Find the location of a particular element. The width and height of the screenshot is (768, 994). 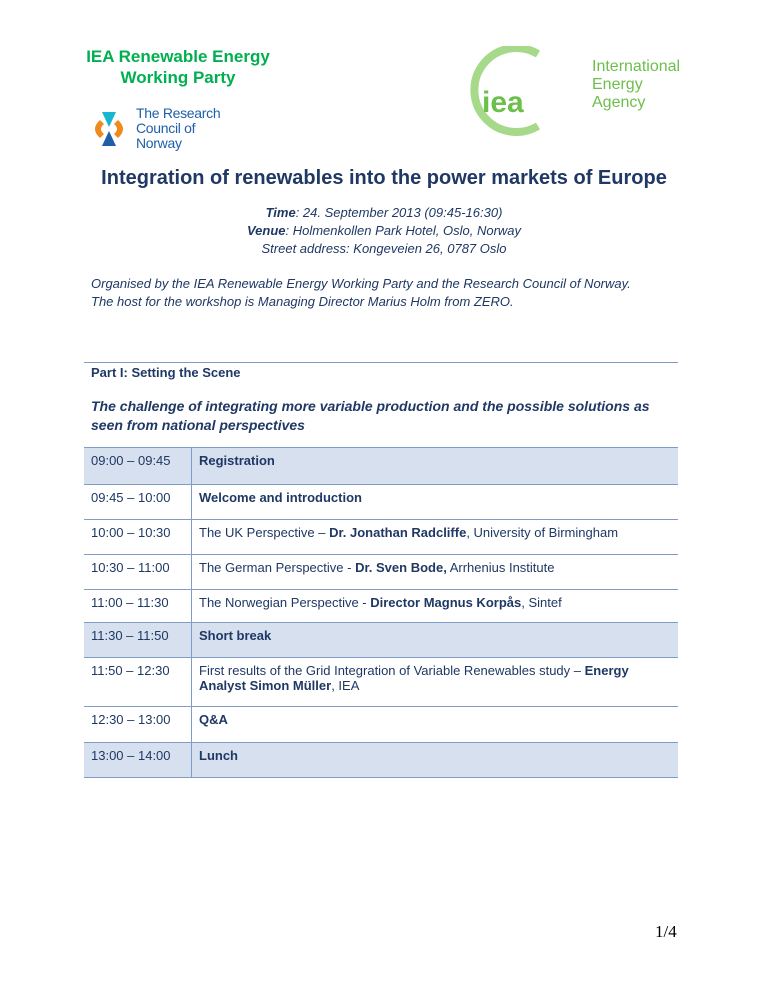

item-text-after: , University of Birmingham is located at coordinates (542, 532).